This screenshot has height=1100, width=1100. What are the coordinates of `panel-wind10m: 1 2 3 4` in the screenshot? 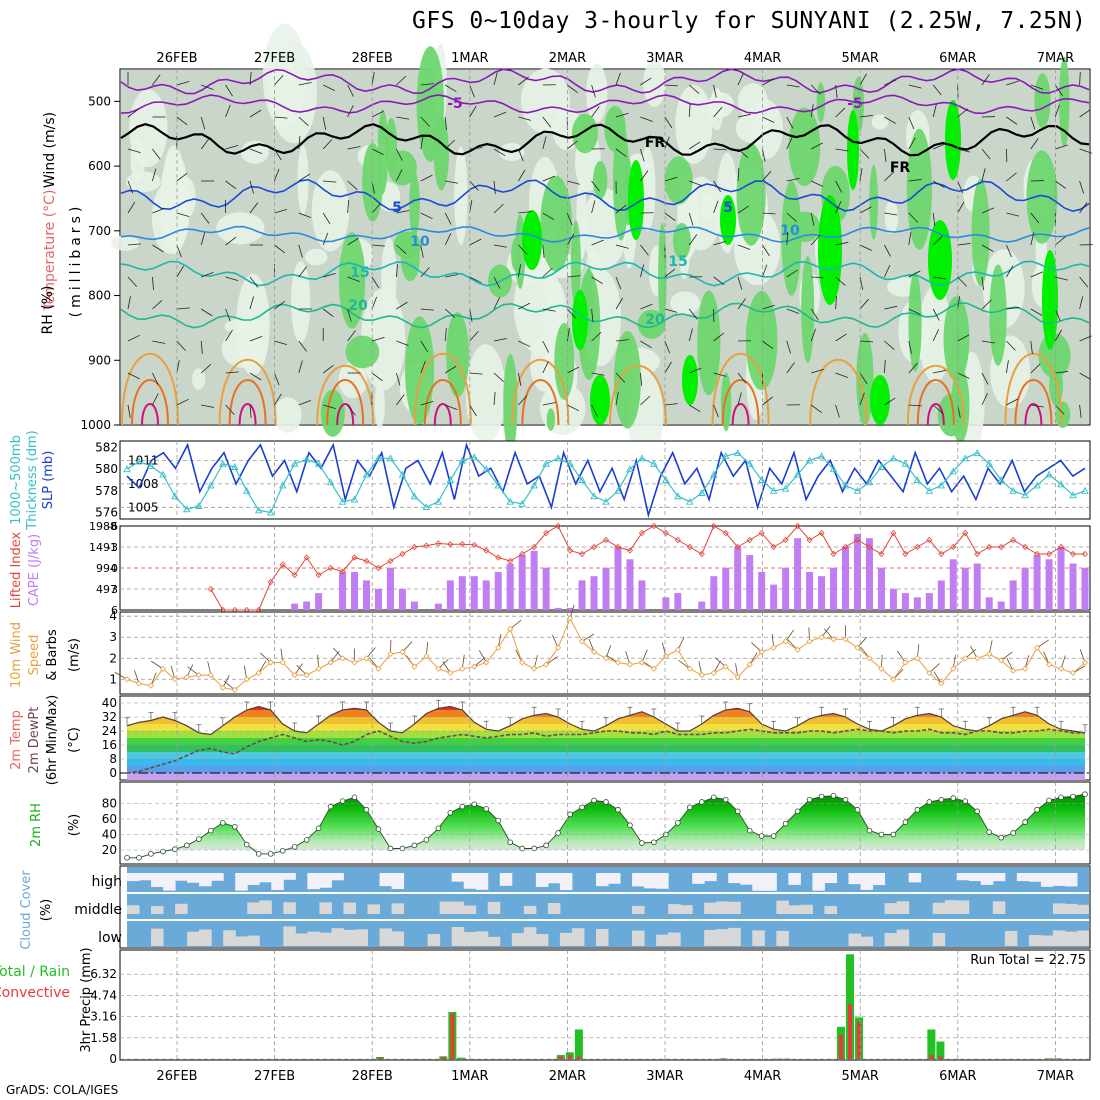 It's located at (599, 648).